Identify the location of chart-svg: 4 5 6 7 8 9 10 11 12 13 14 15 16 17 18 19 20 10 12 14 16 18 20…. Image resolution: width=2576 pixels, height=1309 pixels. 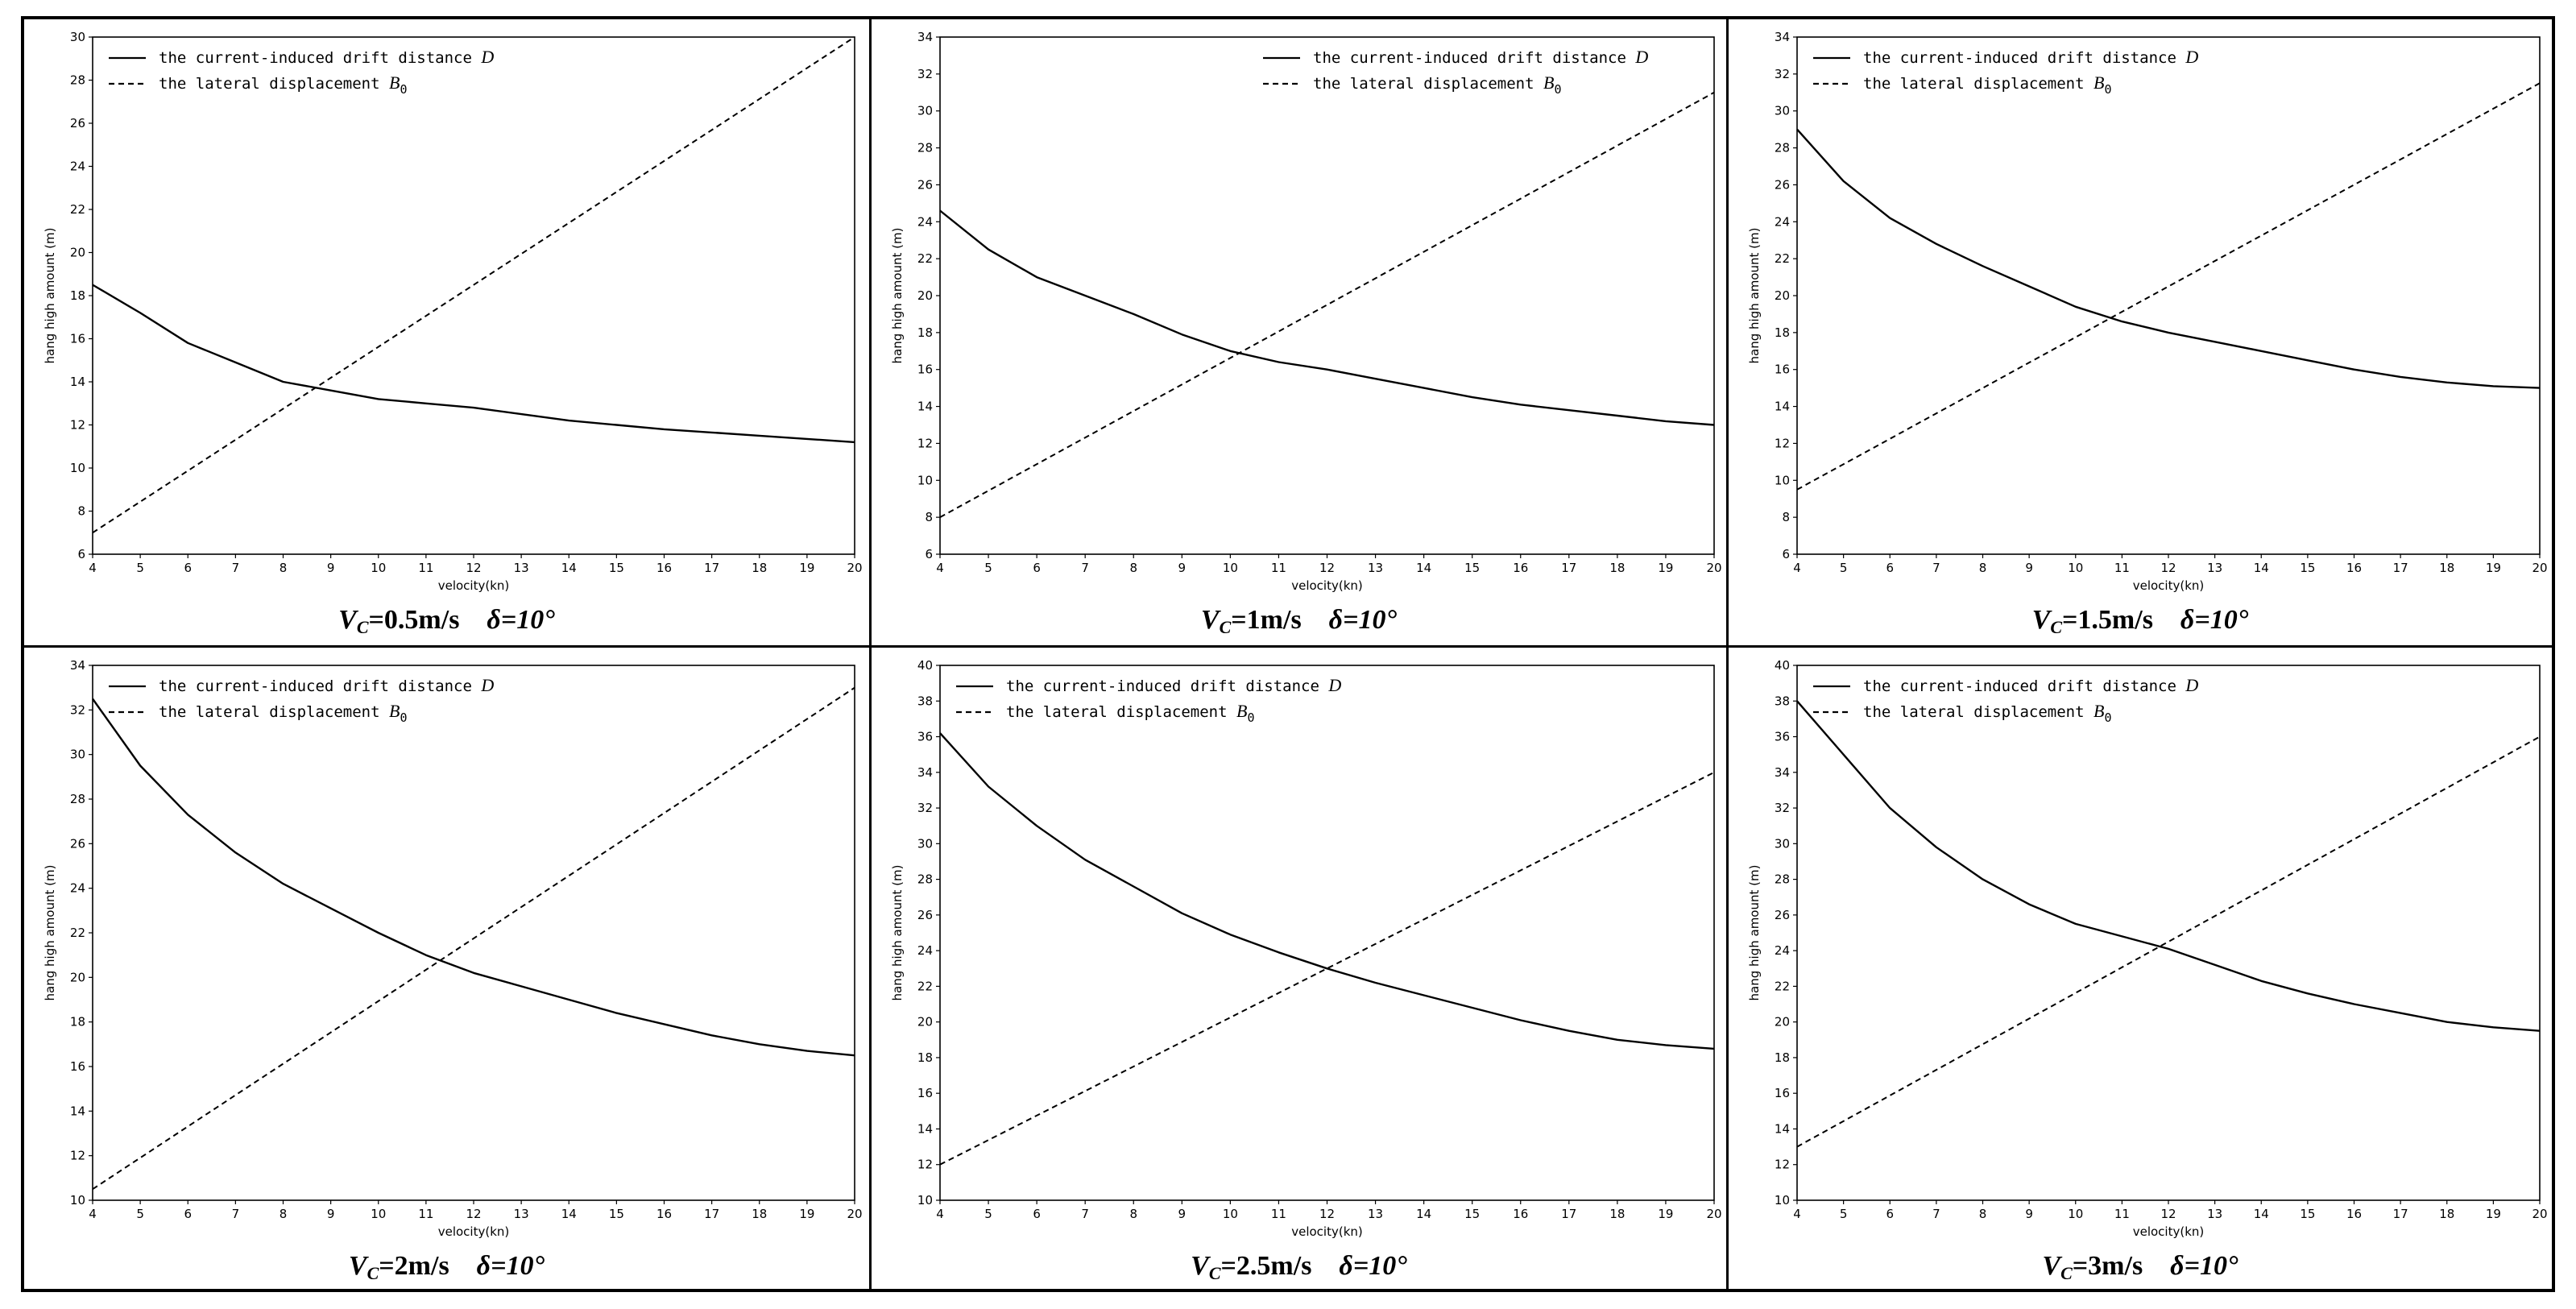
(2147, 948).